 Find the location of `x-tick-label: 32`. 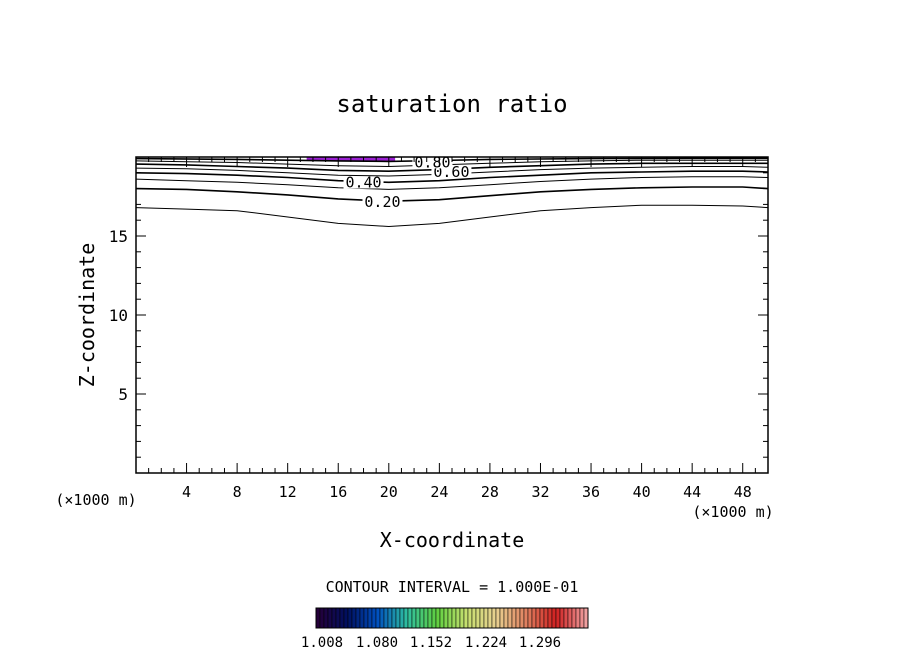

x-tick-label: 32 is located at coordinates (540, 492).